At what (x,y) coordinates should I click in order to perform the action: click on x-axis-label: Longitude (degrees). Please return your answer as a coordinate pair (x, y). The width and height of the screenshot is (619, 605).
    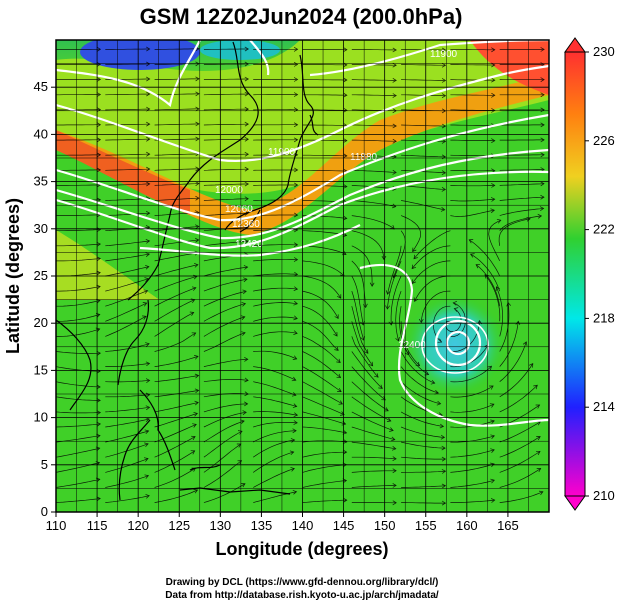
    Looking at the image, I should click on (301, 549).